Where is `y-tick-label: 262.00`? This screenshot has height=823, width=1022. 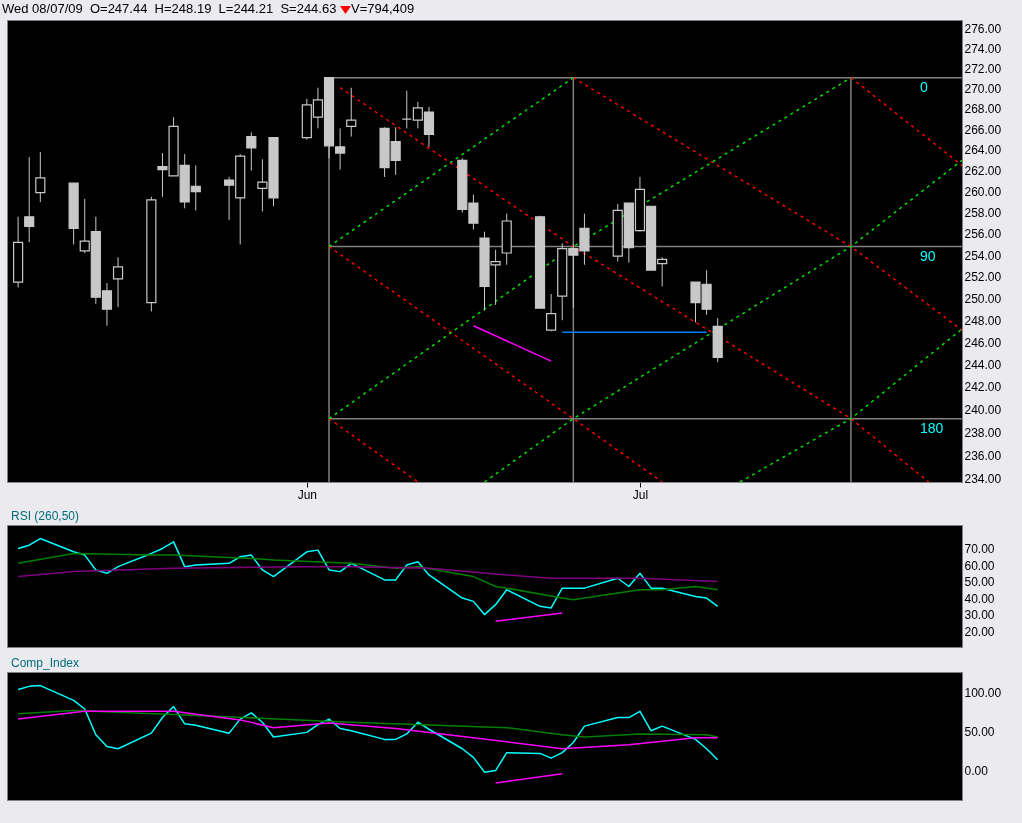
y-tick-label: 262.00 is located at coordinates (983, 171).